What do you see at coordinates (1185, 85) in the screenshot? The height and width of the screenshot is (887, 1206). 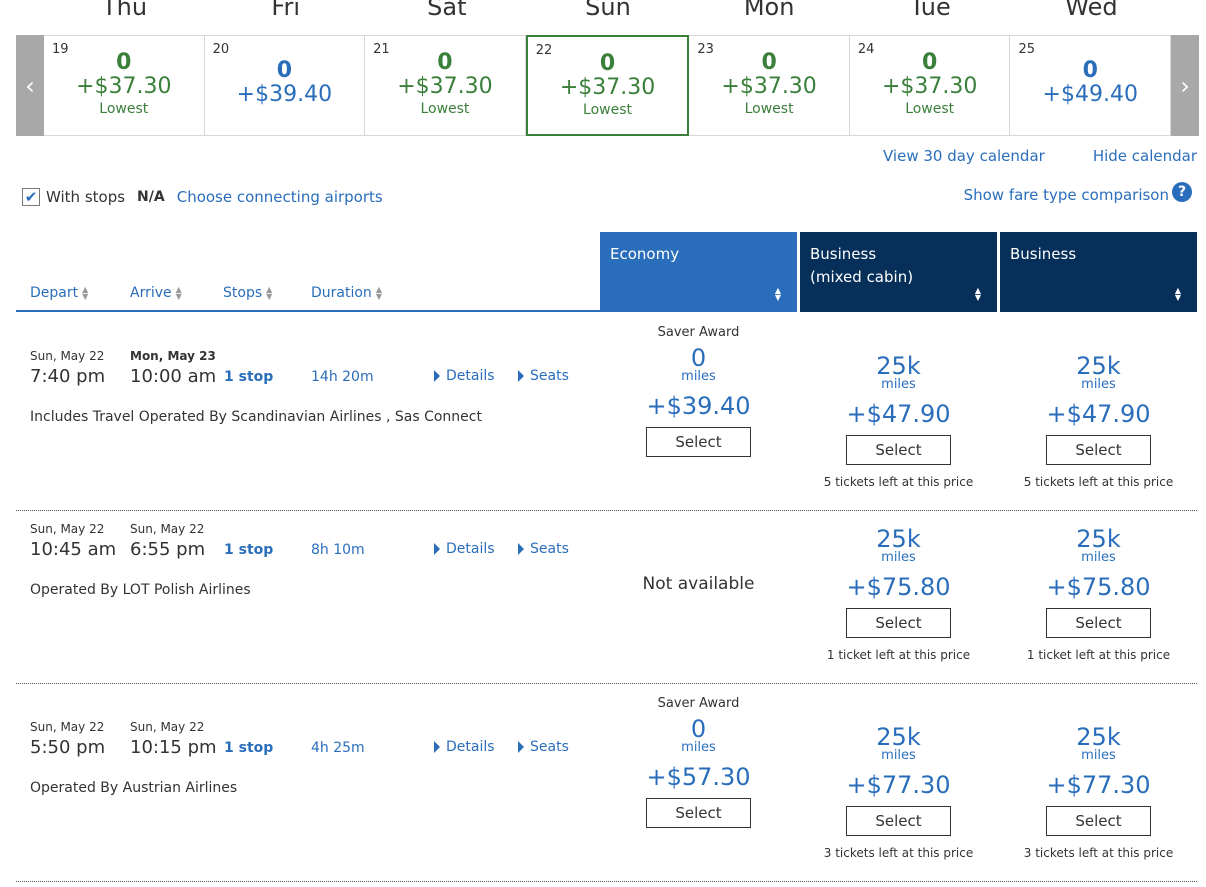 I see `calendar-next-button: ›` at bounding box center [1185, 85].